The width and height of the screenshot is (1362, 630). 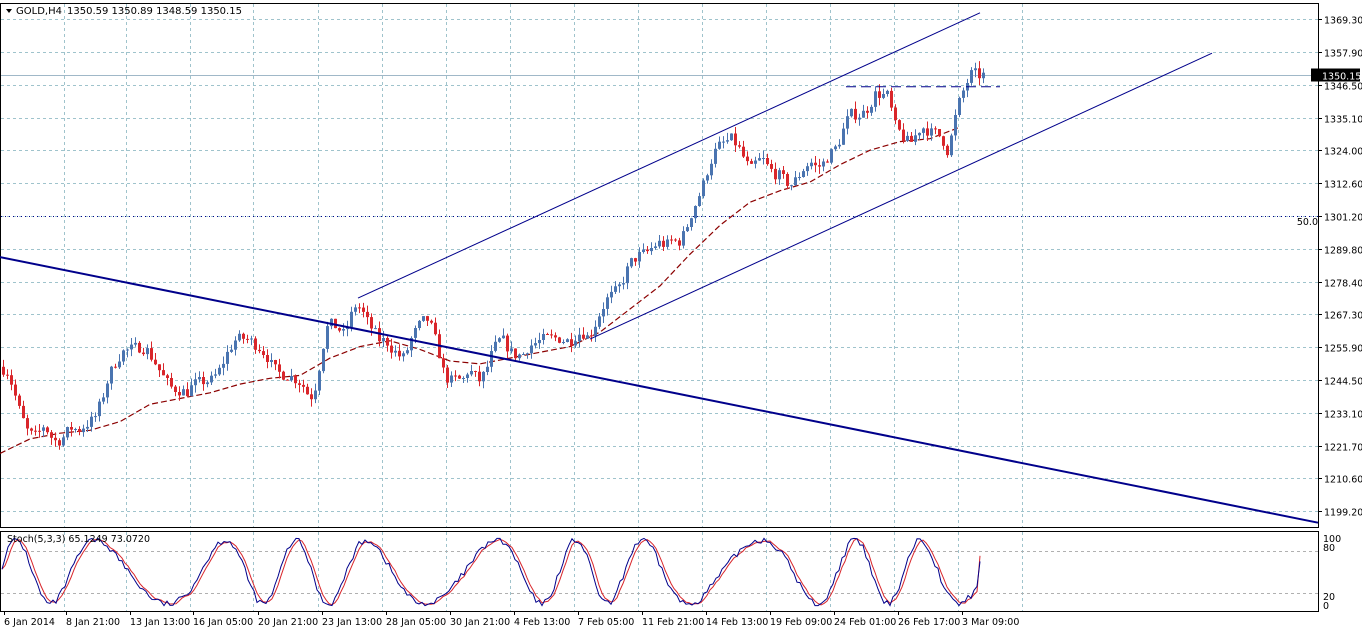 What do you see at coordinates (929, 622) in the screenshot?
I see `x-tick-label: 26 Feb 17:00` at bounding box center [929, 622].